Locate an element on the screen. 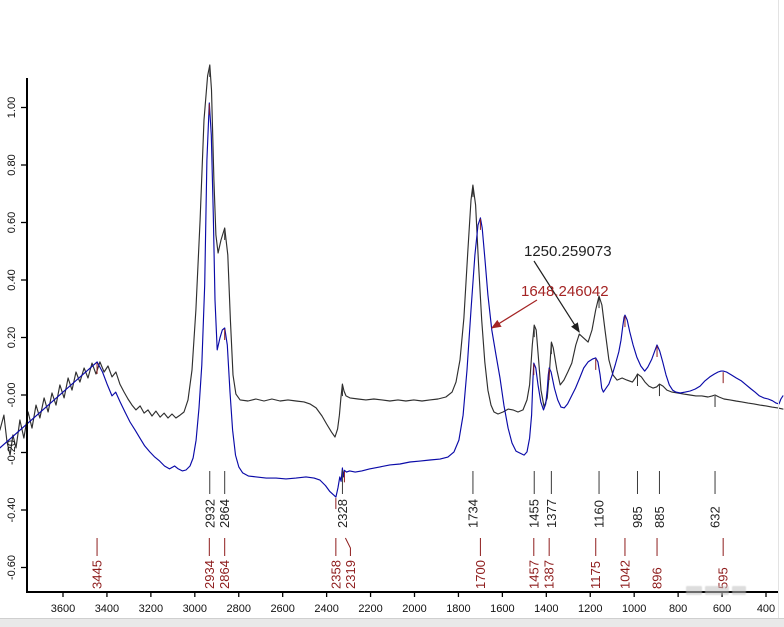 The width and height of the screenshot is (784, 627). watermark is located at coordinates (717, 591).